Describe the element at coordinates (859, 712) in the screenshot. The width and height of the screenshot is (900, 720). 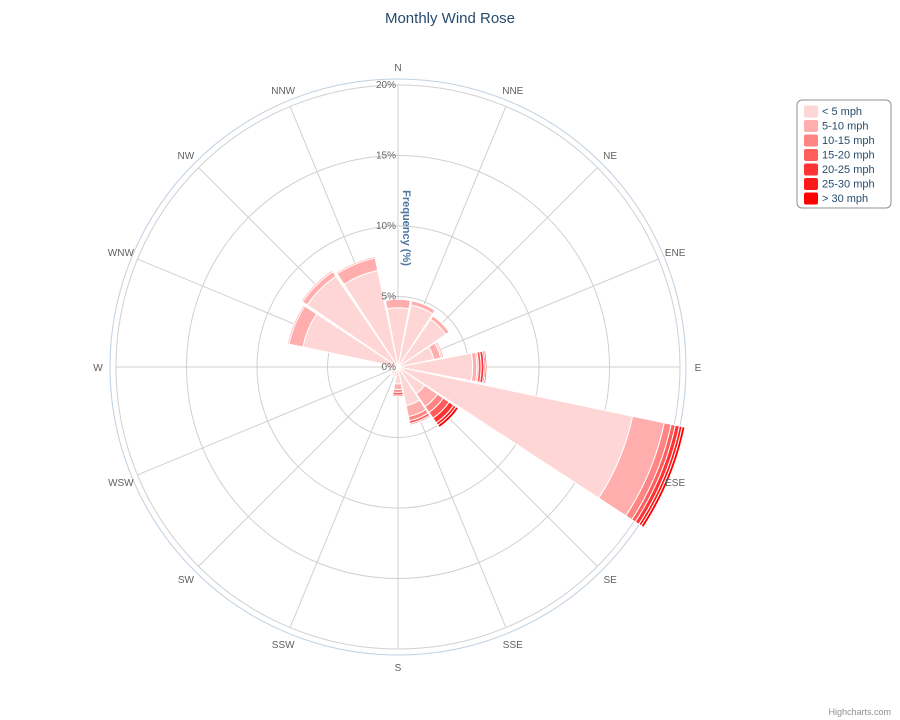
I see `credits-link: Highcharts.com` at that location.